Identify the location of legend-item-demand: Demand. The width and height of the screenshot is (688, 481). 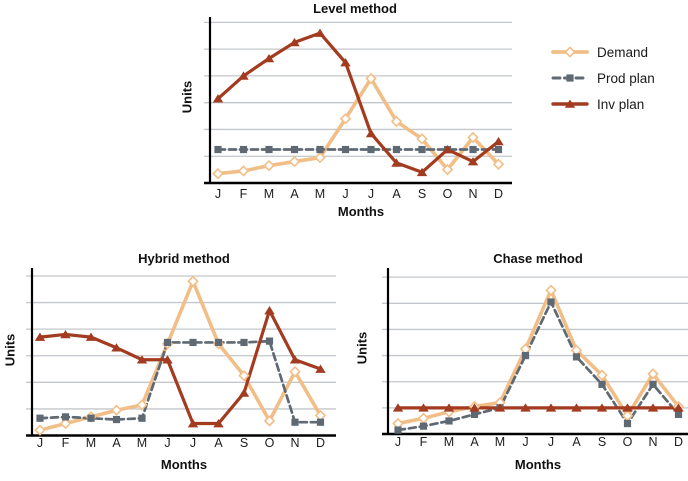
(619, 52).